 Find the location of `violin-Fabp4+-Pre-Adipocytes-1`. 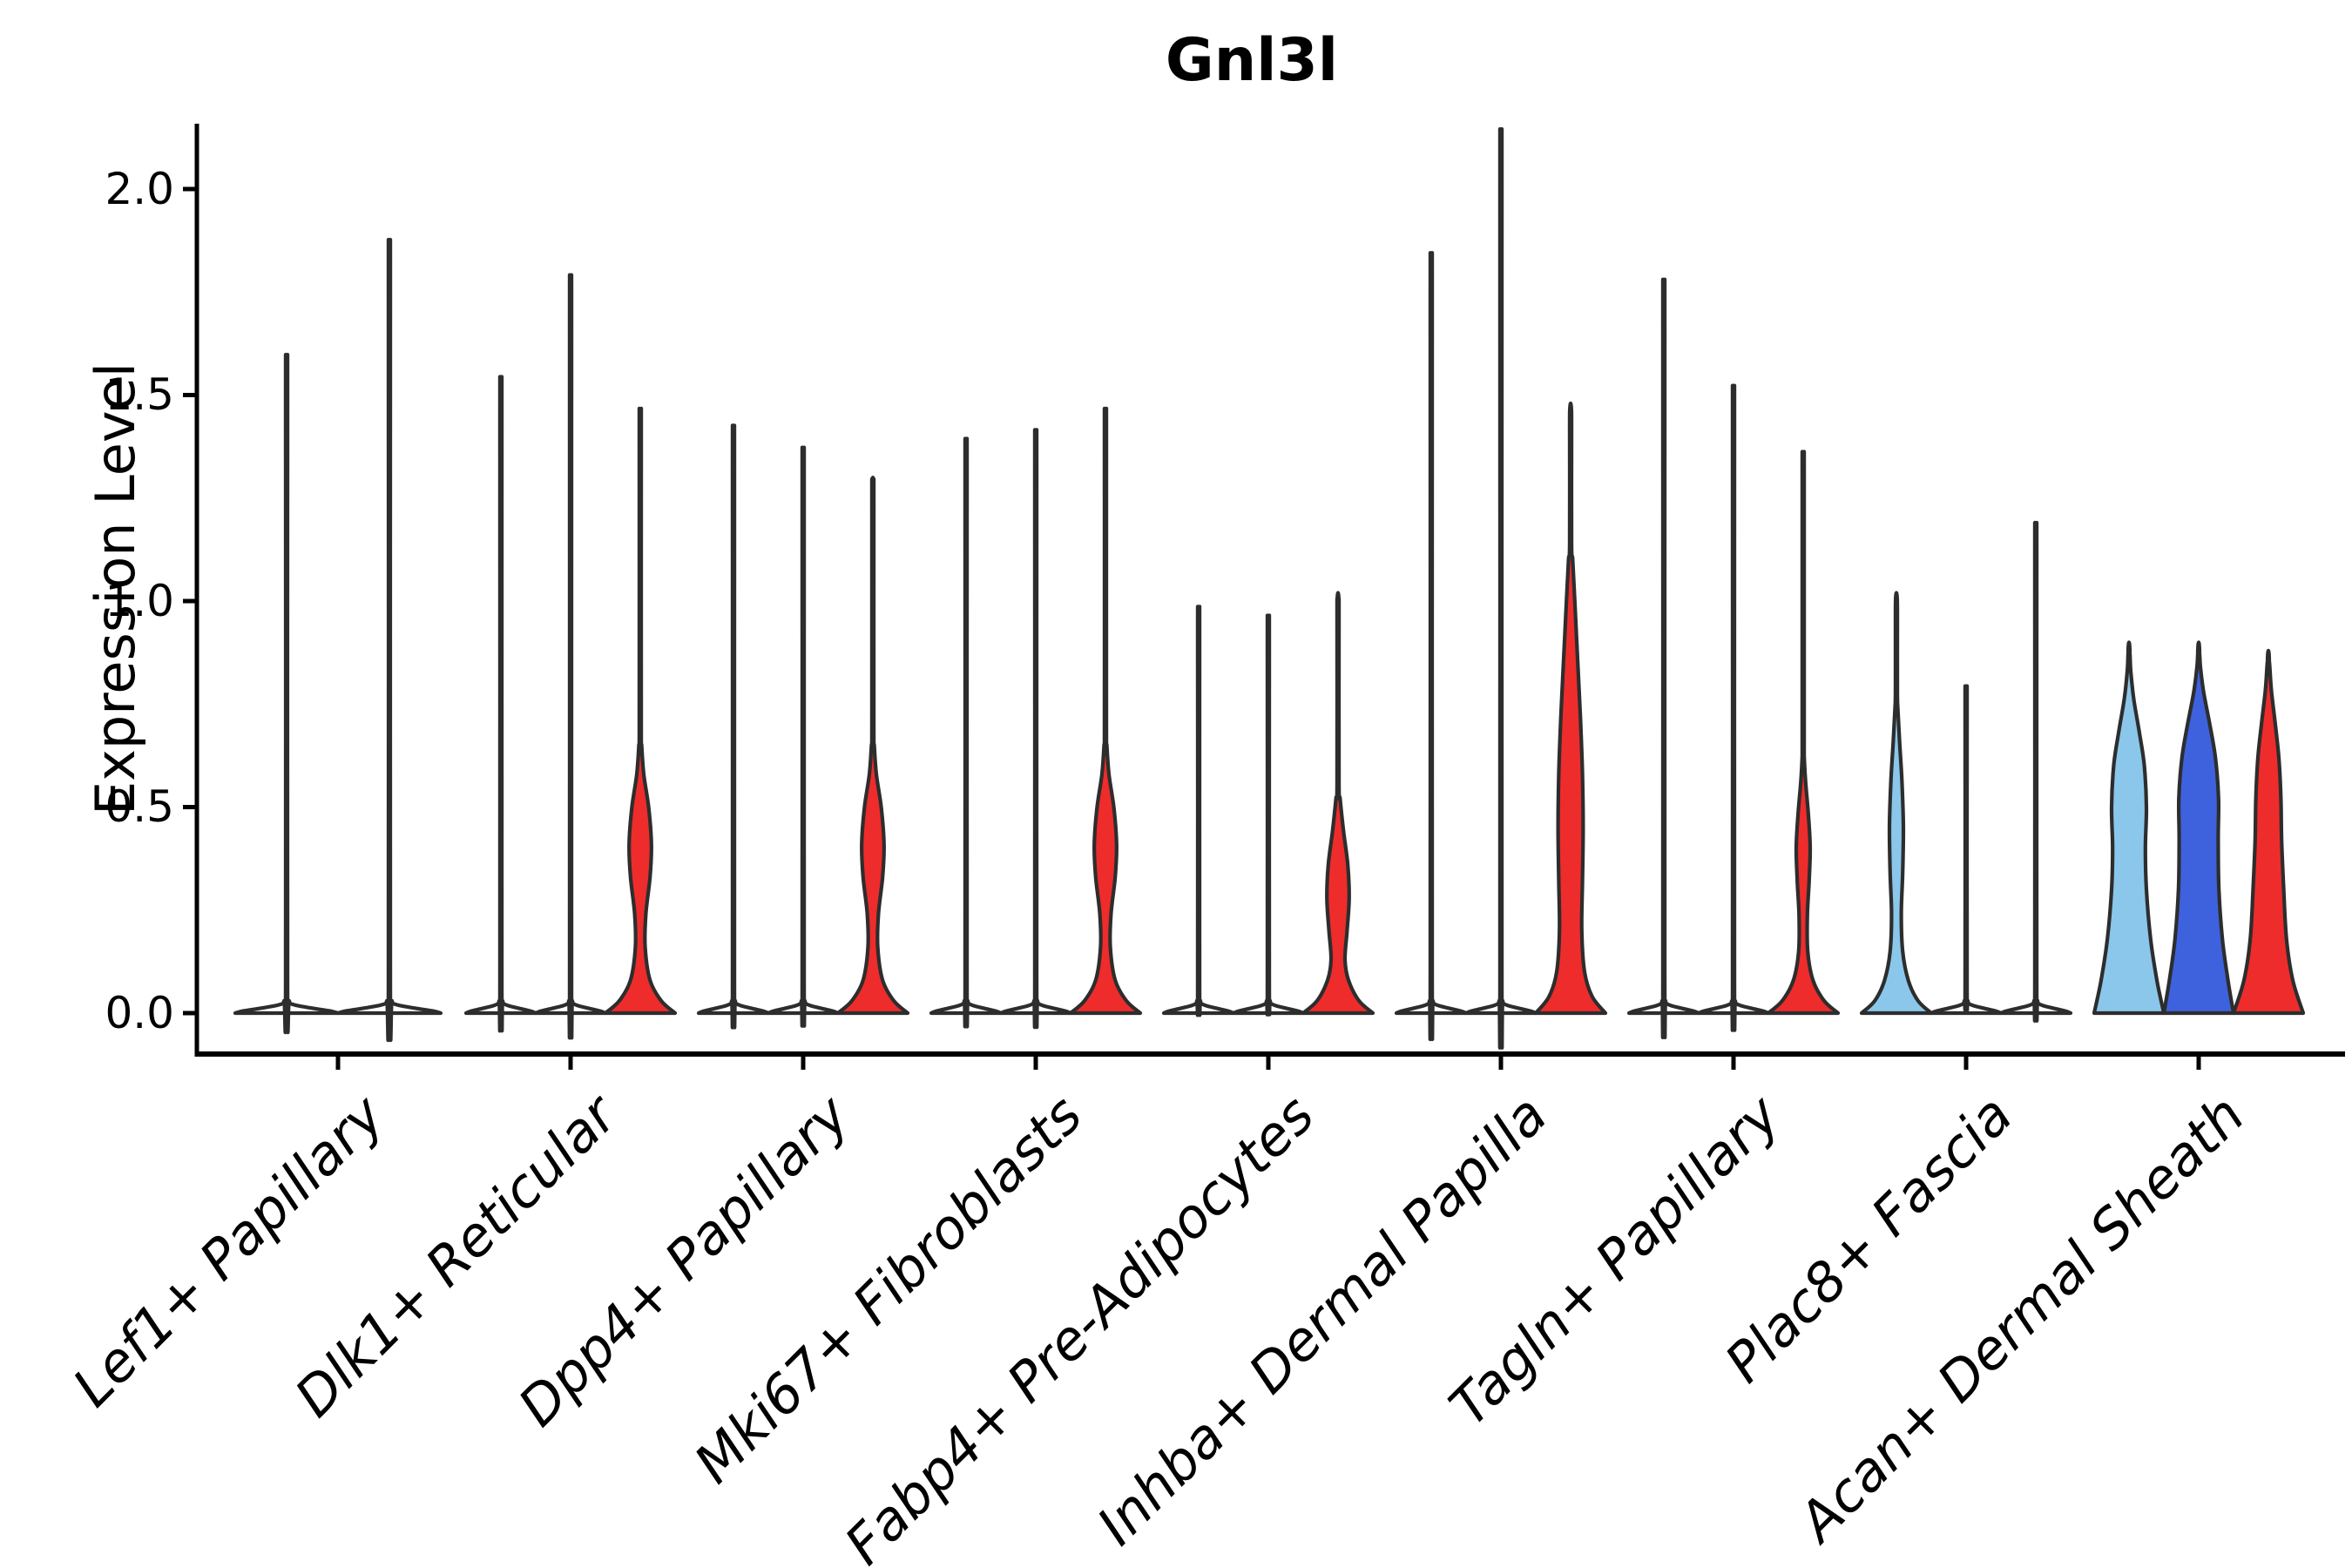

violin-Fabp4+-Pre-Adipocytes-1 is located at coordinates (1268, 815).